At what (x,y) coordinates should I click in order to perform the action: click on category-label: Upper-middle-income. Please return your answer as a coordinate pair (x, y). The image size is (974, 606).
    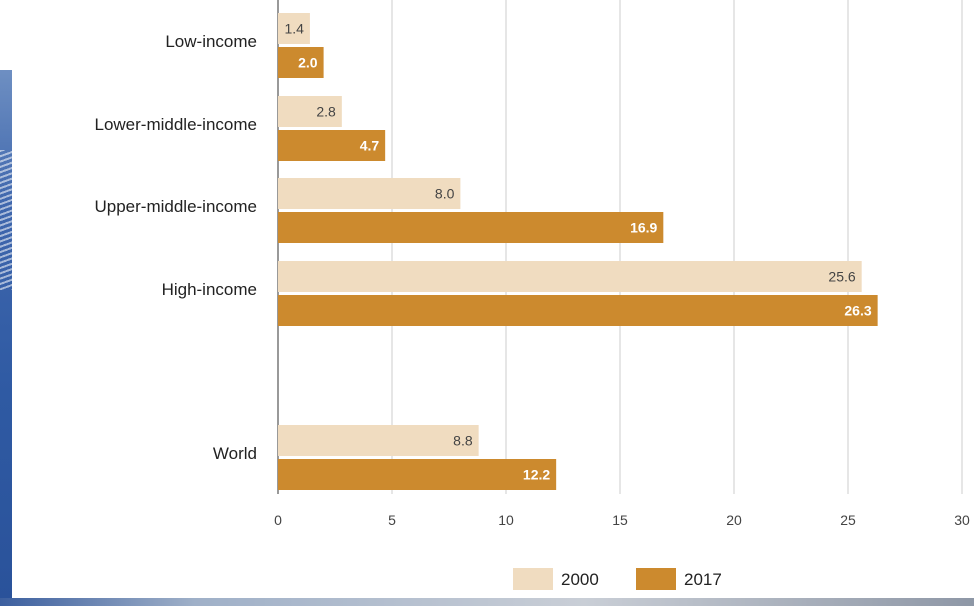
    Looking at the image, I should click on (175, 206).